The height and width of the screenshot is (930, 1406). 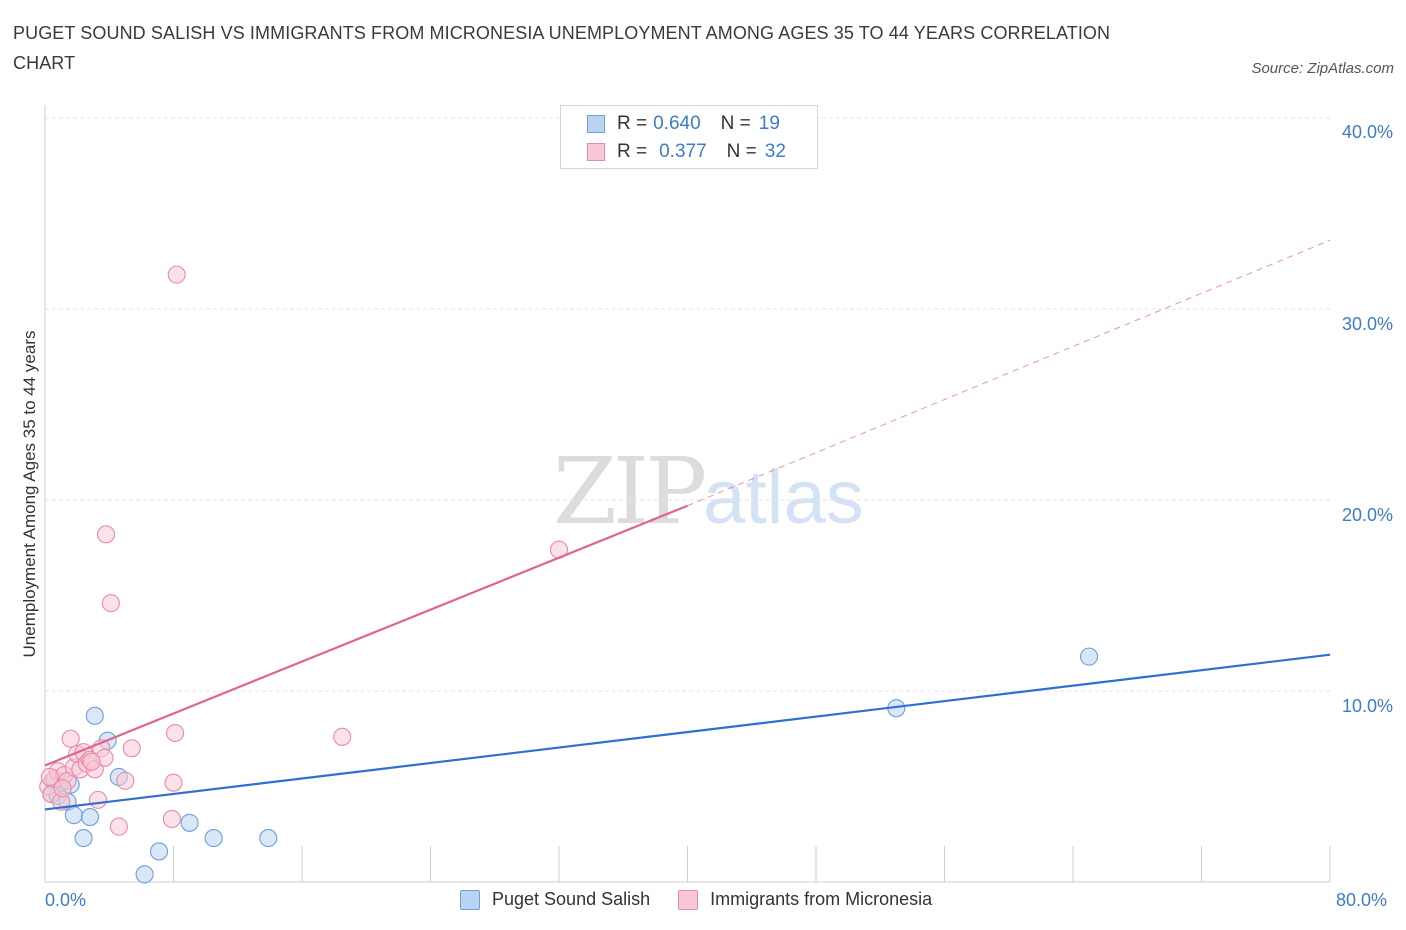 What do you see at coordinates (1009, 373) in the screenshot?
I see `trendline-micronesia-extended` at bounding box center [1009, 373].